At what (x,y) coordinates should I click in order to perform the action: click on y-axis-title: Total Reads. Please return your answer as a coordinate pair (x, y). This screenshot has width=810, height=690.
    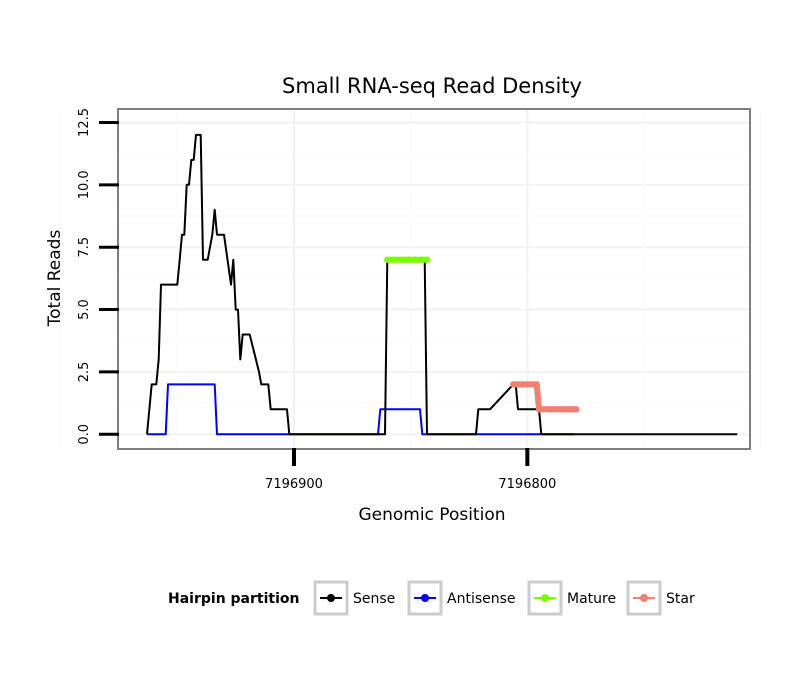
    Looking at the image, I should click on (55, 279).